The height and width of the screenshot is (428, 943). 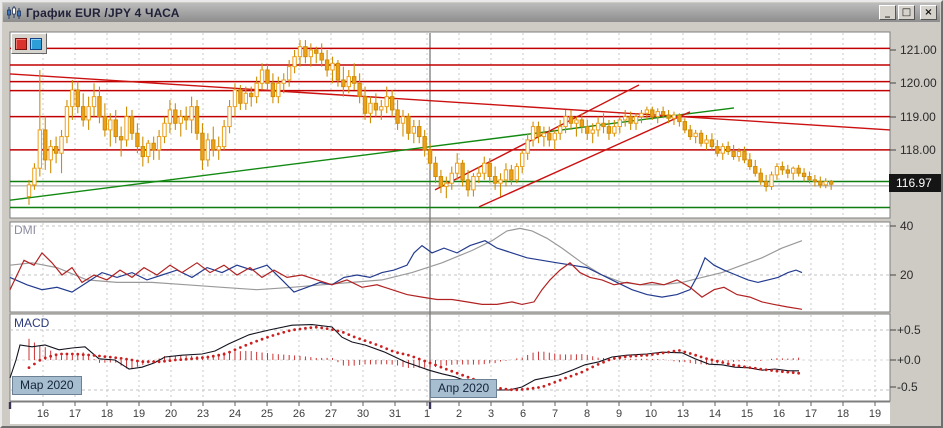 I want to click on chart-toolbar, so click(x=29, y=43).